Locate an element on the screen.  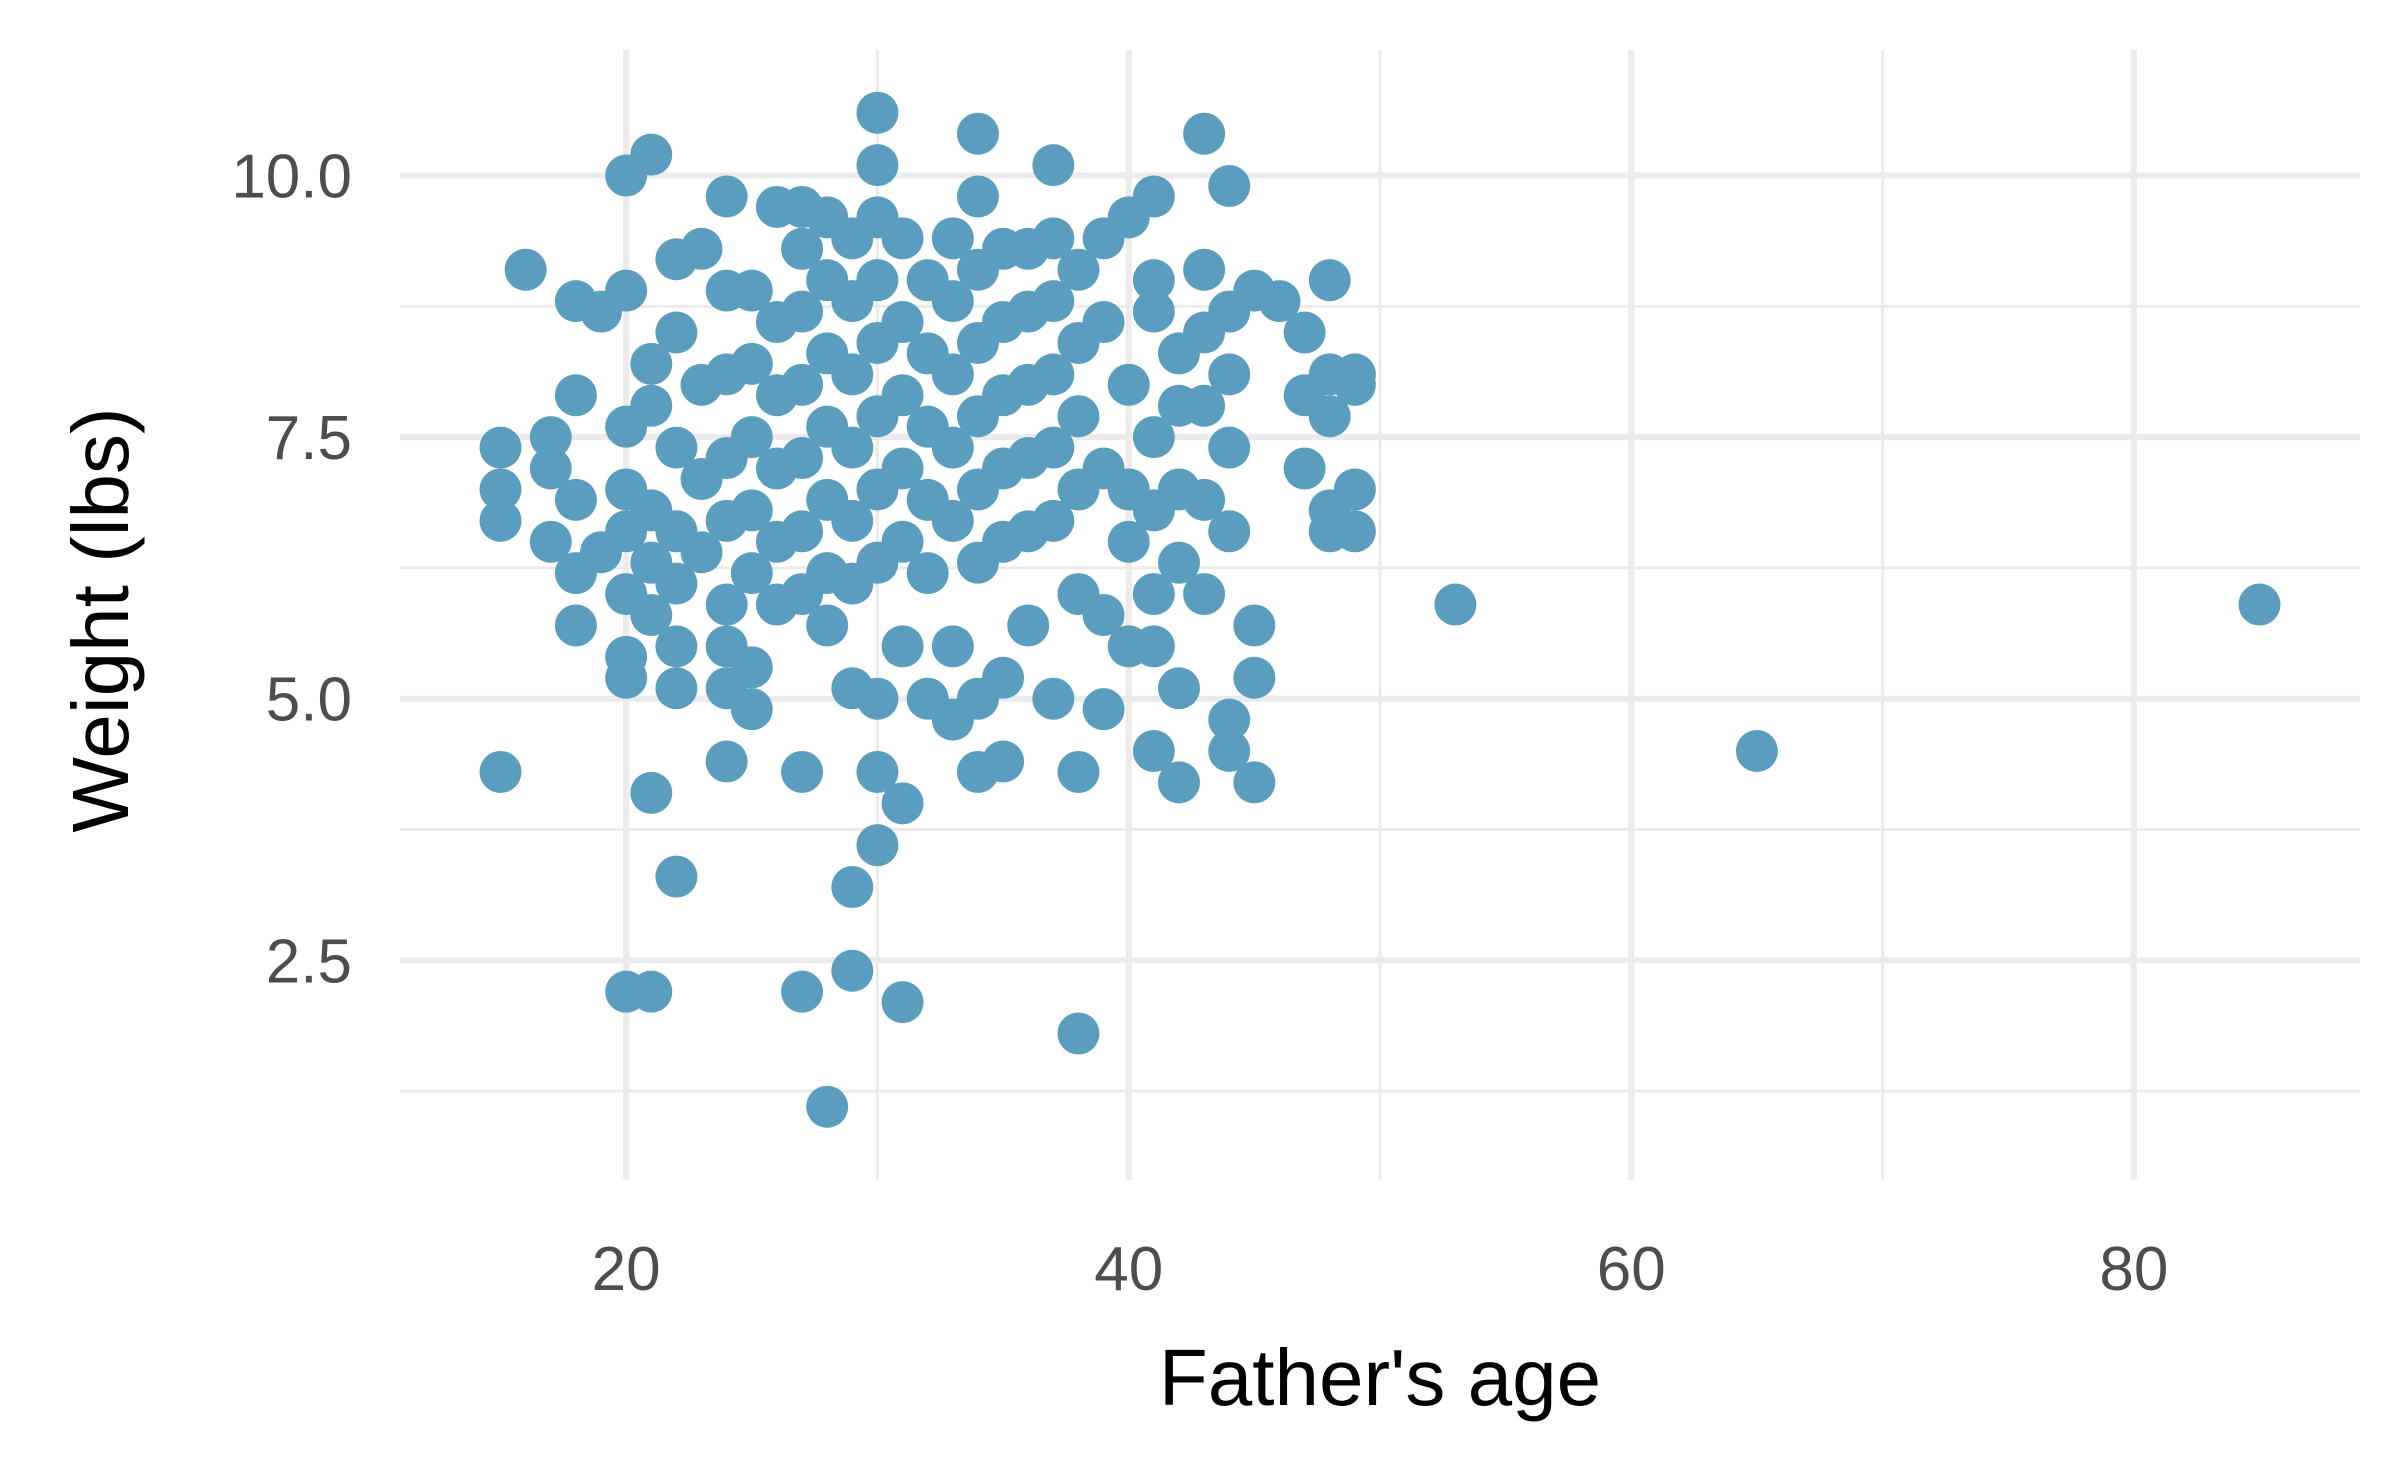
x-tick-label: 20 is located at coordinates (626, 1269).